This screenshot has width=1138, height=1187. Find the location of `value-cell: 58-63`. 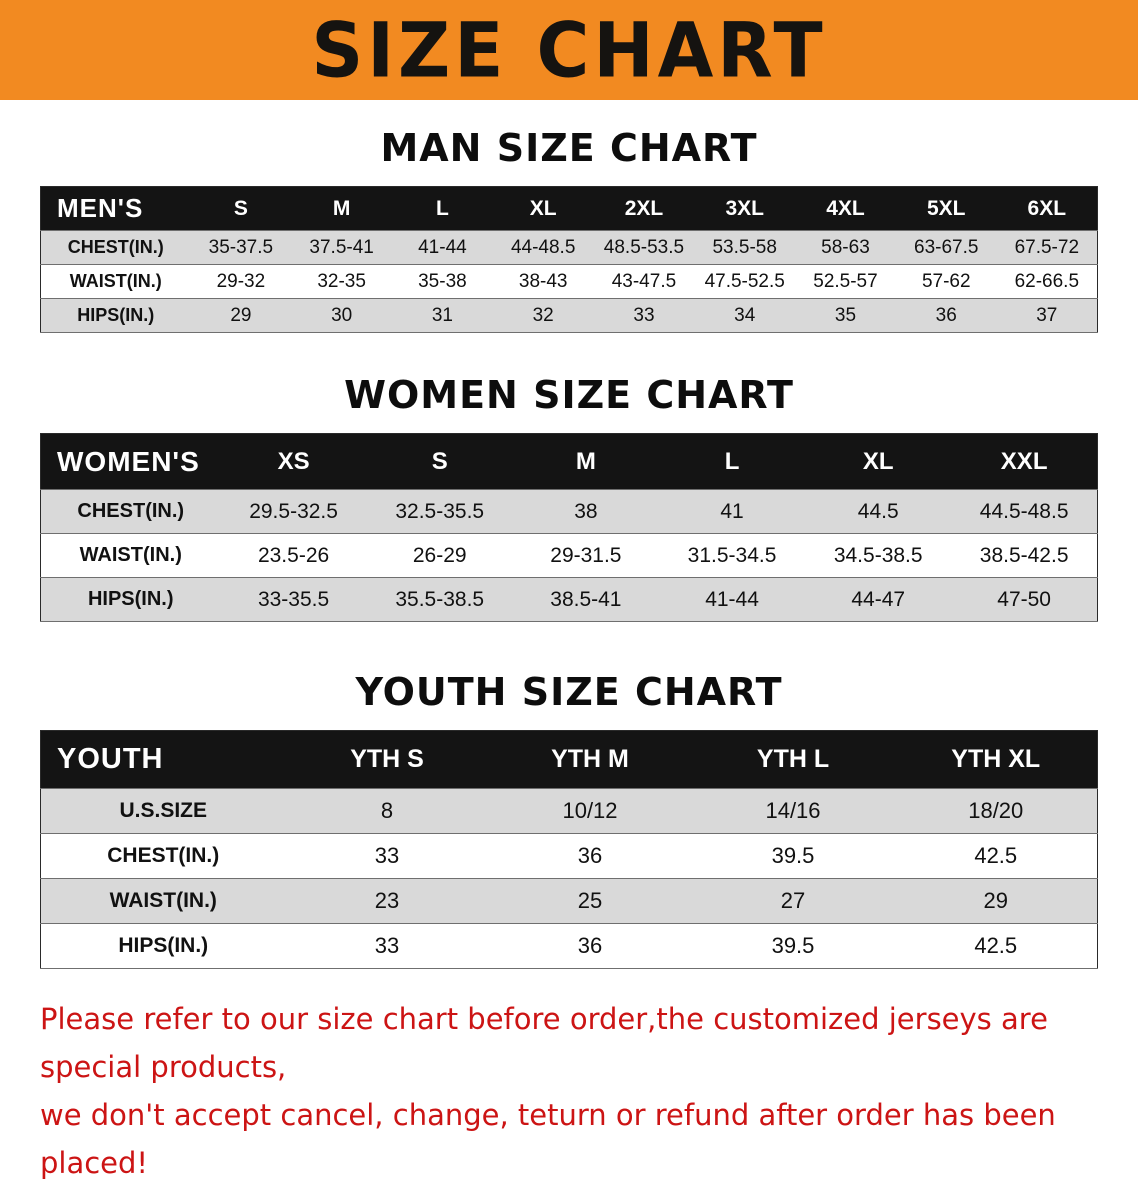

value-cell: 58-63 is located at coordinates (845, 247).